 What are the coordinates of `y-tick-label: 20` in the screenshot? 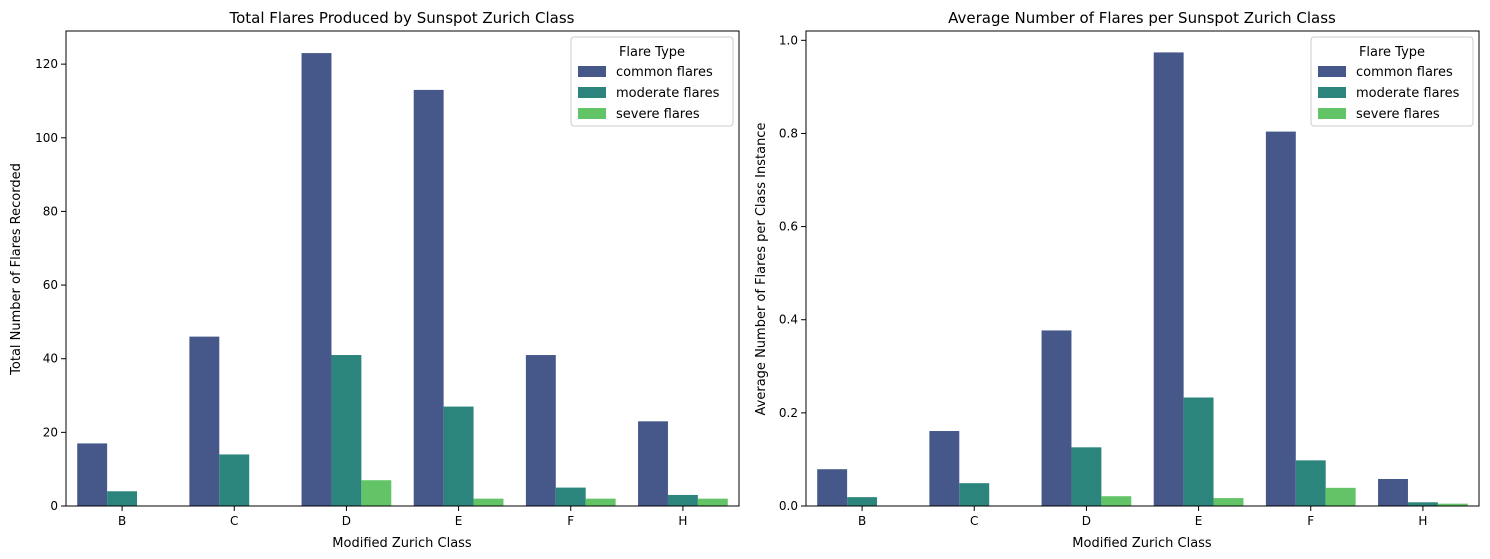 It's located at (50, 432).